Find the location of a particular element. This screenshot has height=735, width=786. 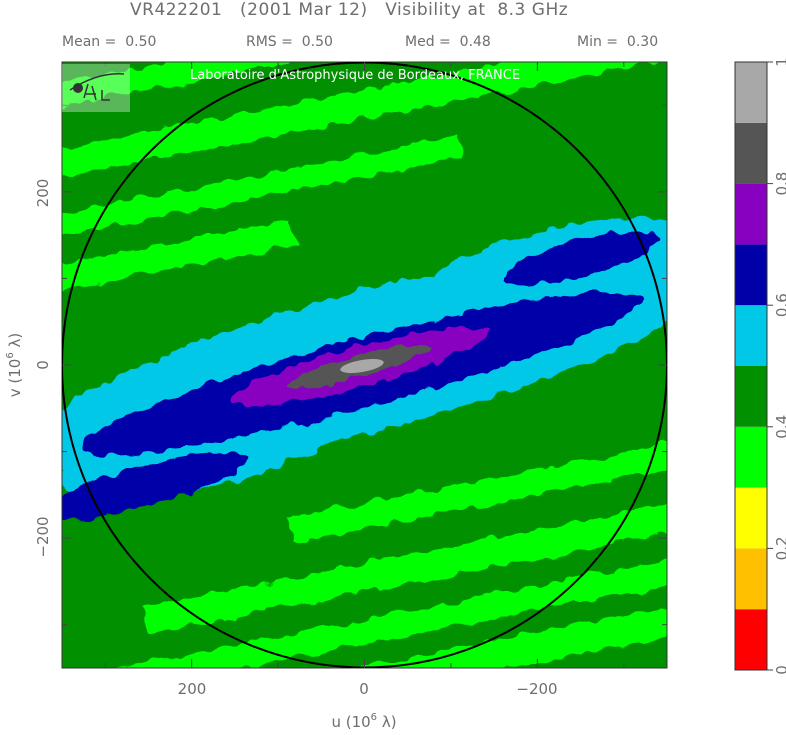

x-axis-label: u (106 λ) is located at coordinates (363, 721).